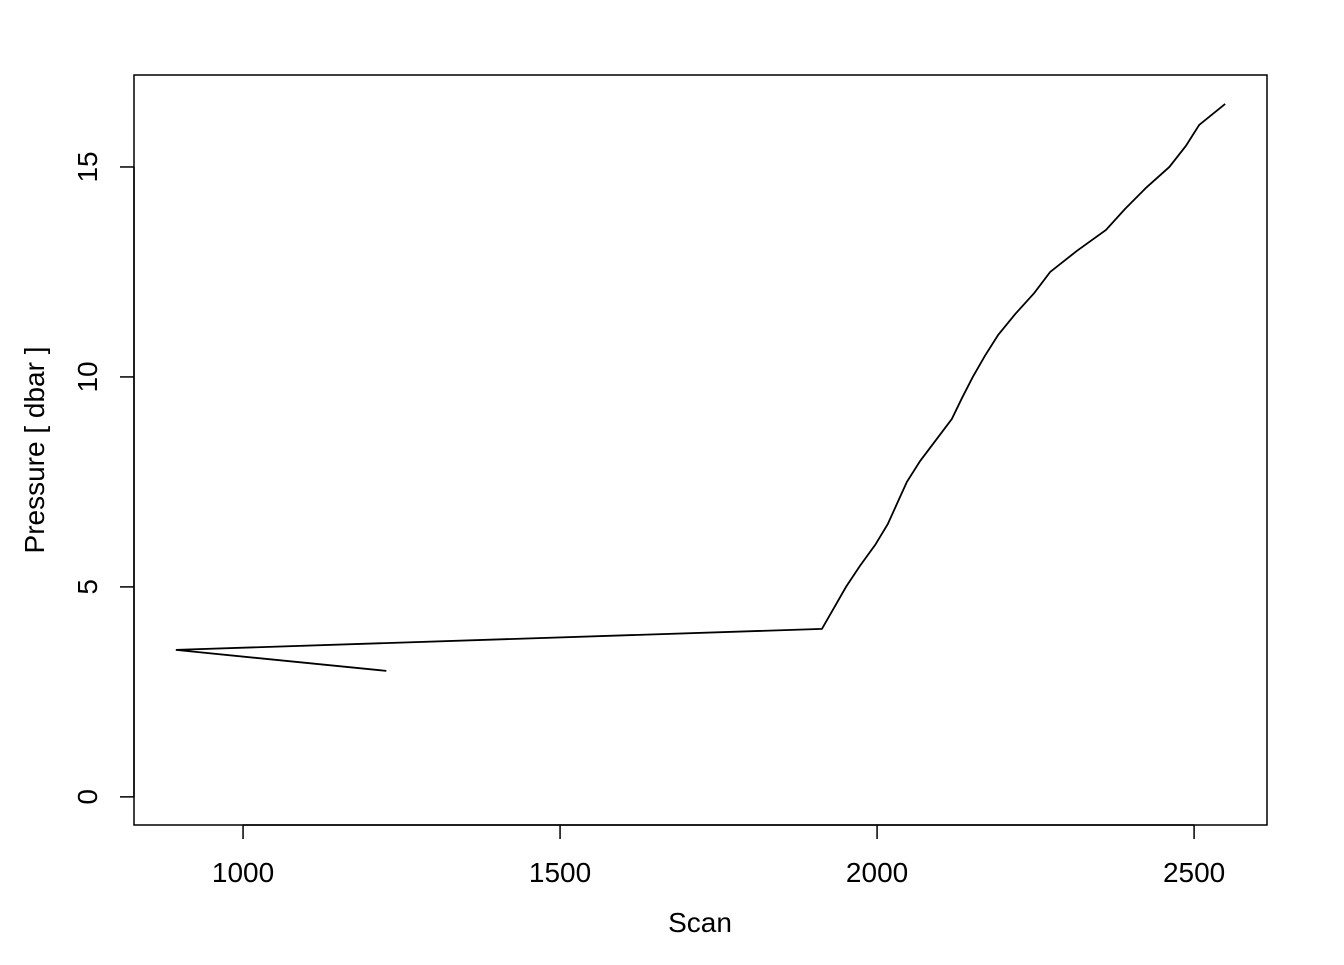 This screenshot has height=965, width=1344. Describe the element at coordinates (87, 587) in the screenshot. I see `y-tick-label: 5` at that location.